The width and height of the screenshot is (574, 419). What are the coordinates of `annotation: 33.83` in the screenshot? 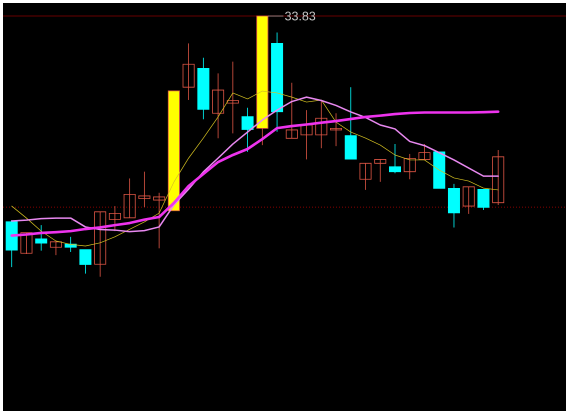 It's located at (300, 16).